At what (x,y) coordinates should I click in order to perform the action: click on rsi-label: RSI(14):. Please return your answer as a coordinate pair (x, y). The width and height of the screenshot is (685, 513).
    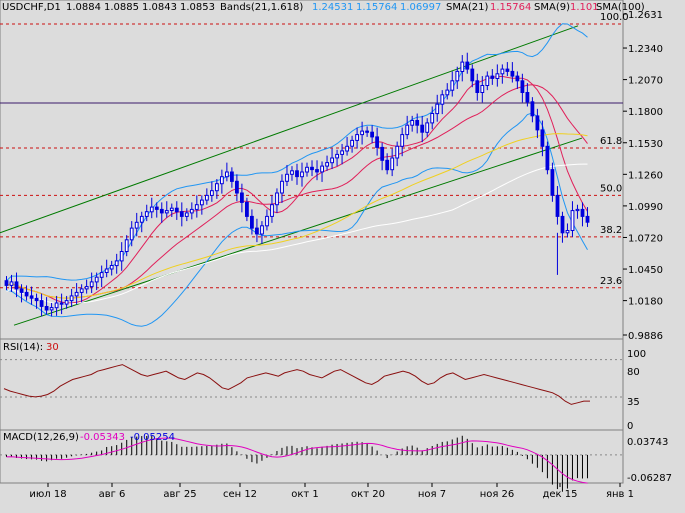
    Looking at the image, I should click on (23, 347).